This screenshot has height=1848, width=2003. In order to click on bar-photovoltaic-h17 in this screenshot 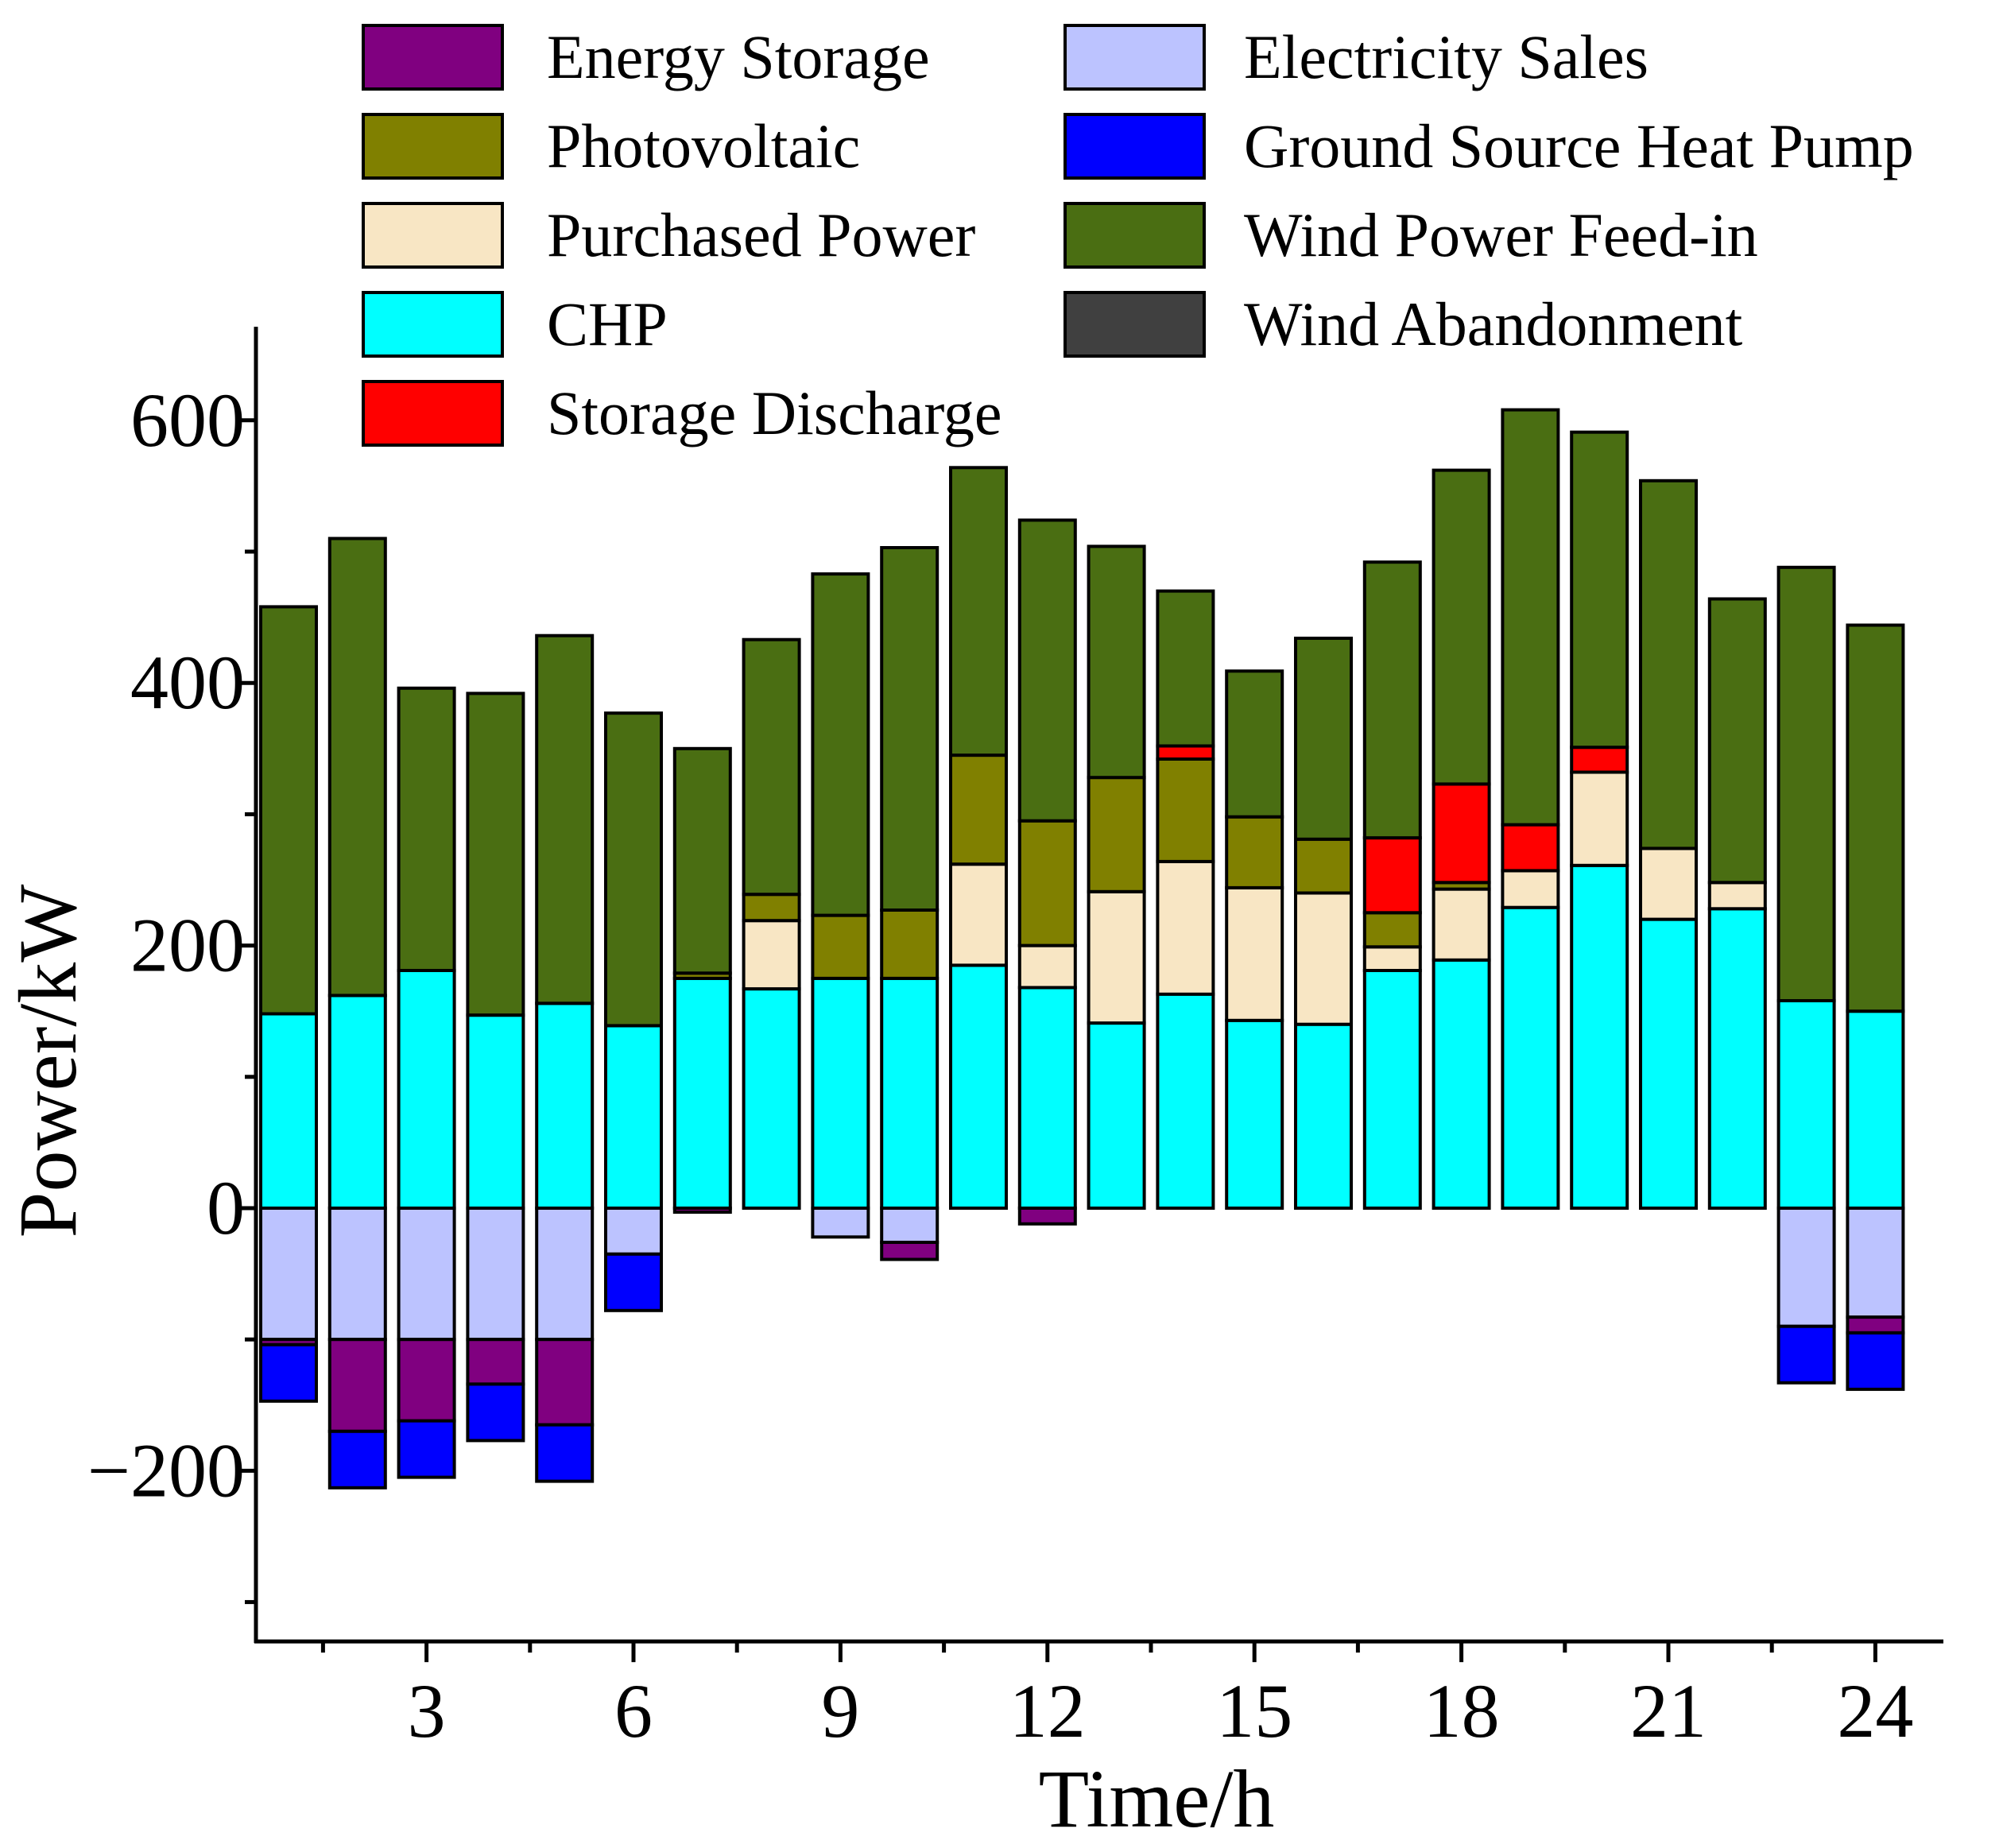, I will do `click(1392, 930)`.